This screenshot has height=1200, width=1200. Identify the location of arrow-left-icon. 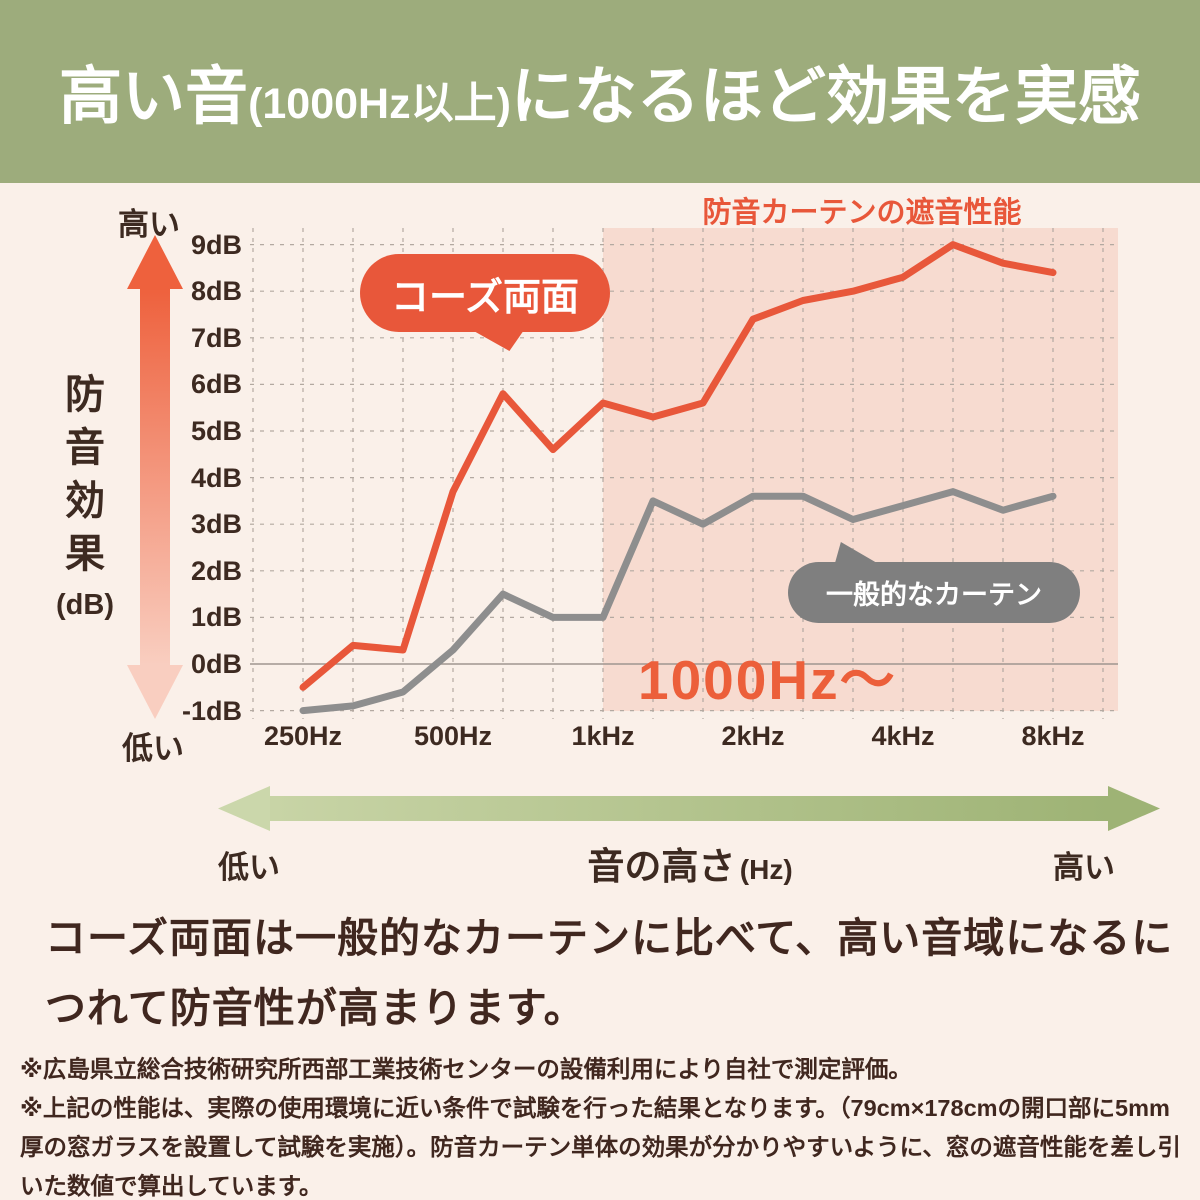
(244, 808).